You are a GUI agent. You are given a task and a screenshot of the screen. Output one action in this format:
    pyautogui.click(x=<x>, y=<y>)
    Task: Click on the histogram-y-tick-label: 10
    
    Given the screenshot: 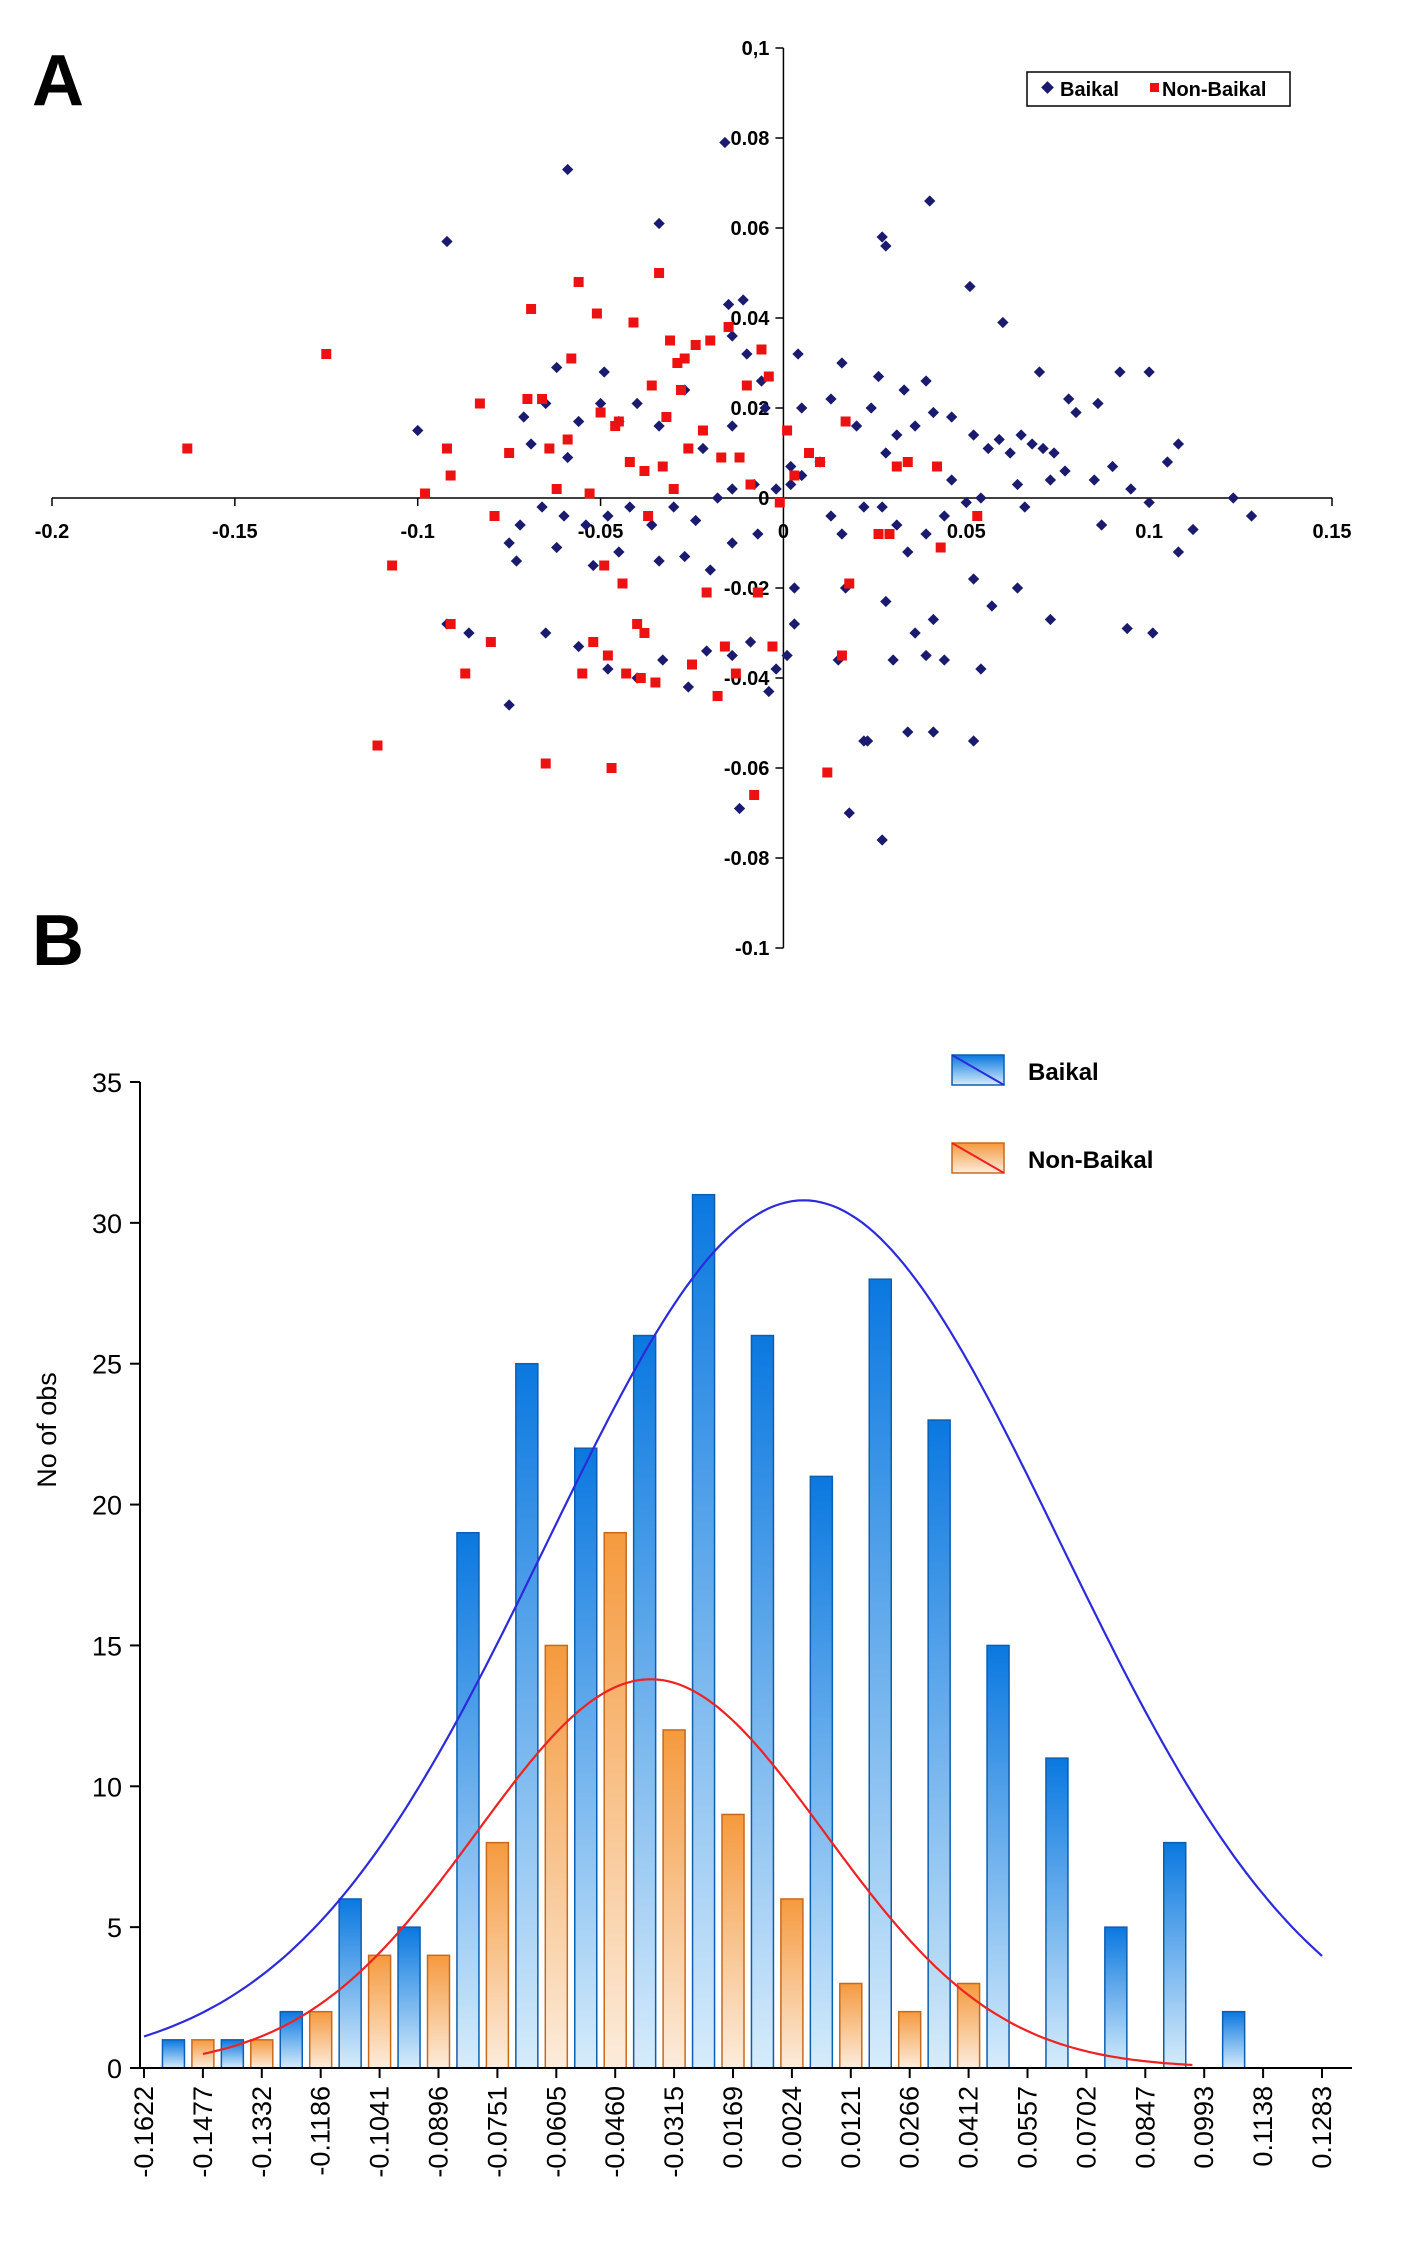 What is the action you would take?
    pyautogui.click(x=107, y=1787)
    